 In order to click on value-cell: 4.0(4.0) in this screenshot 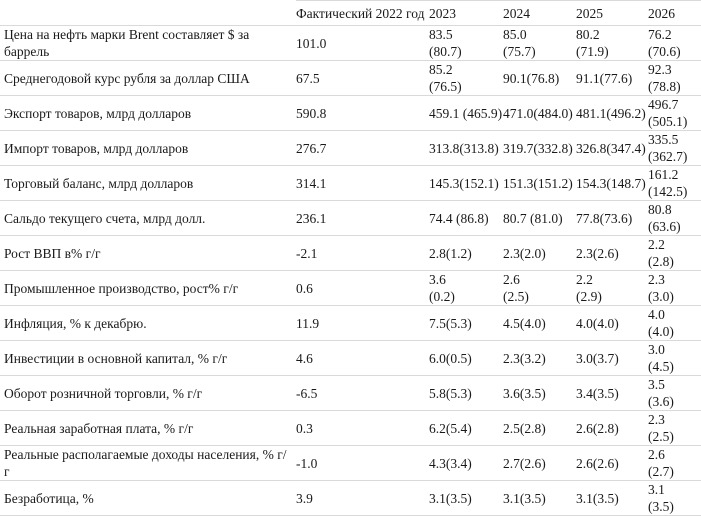, I will do `click(612, 323)`.